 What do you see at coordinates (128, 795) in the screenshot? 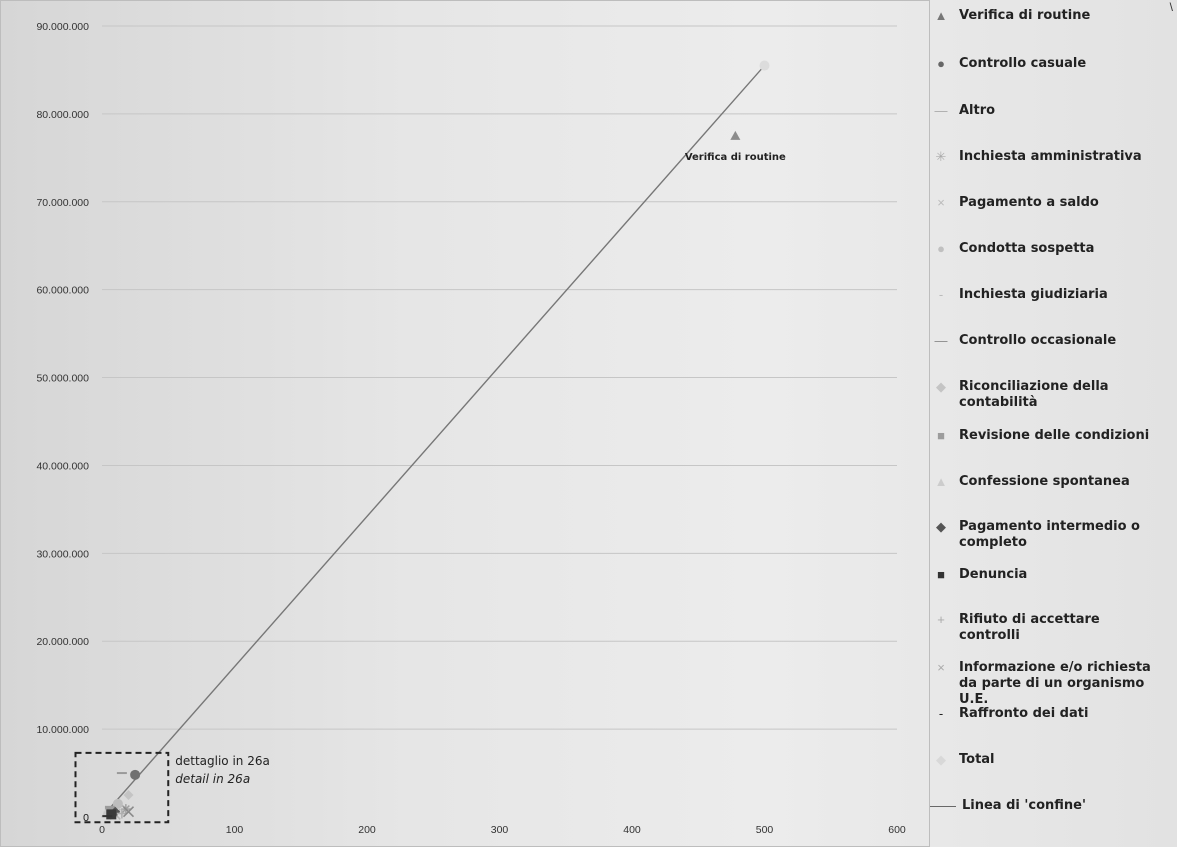
I see `point-riconciliazione-della-contabilit` at bounding box center [128, 795].